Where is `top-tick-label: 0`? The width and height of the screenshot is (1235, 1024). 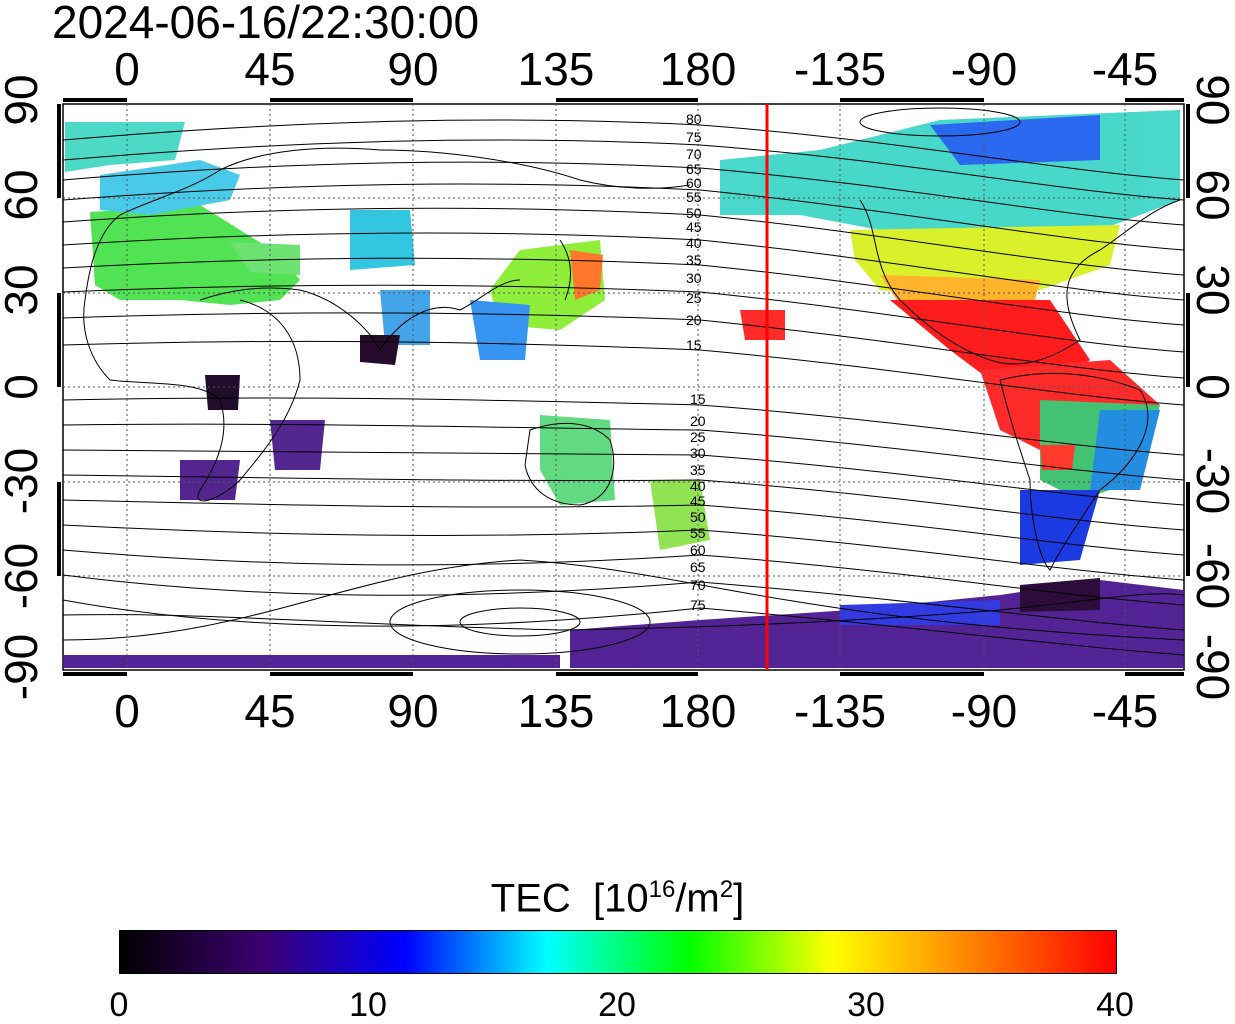 top-tick-label: 0 is located at coordinates (127, 69).